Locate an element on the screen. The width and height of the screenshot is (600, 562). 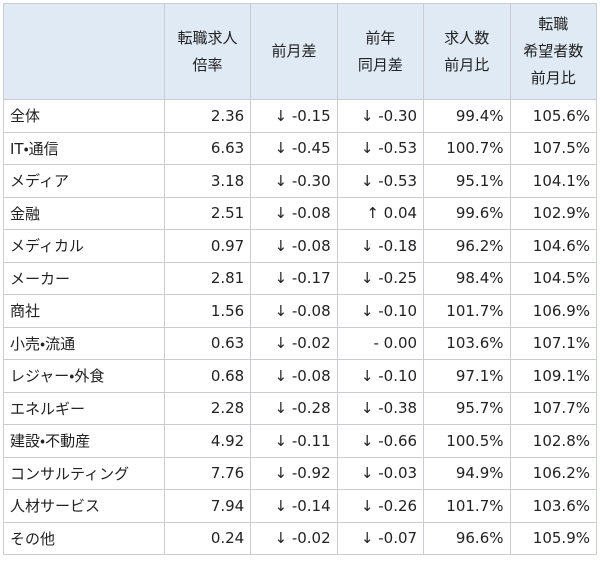
cell: 7.94 is located at coordinates (207, 506).